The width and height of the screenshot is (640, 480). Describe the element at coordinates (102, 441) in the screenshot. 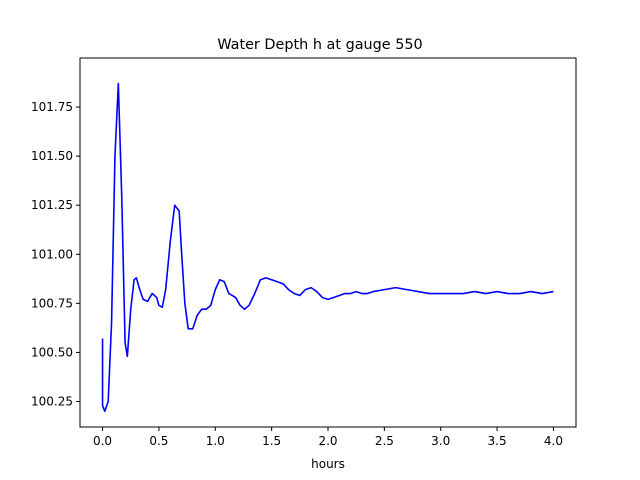

I see `x-tick-label: 0.0` at that location.